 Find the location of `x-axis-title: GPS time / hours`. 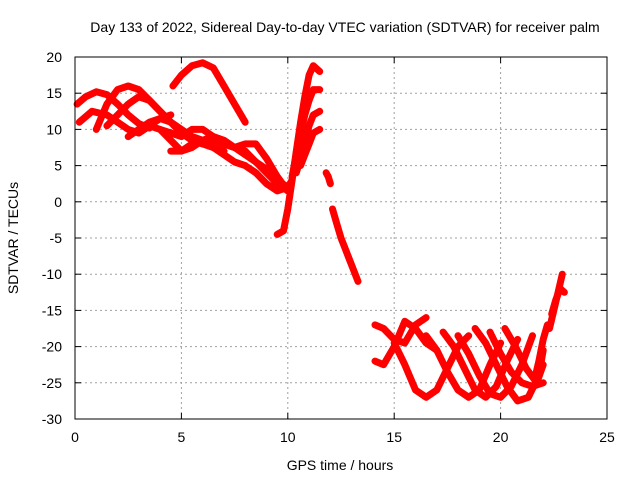

x-axis-title: GPS time / hours is located at coordinates (340, 465).